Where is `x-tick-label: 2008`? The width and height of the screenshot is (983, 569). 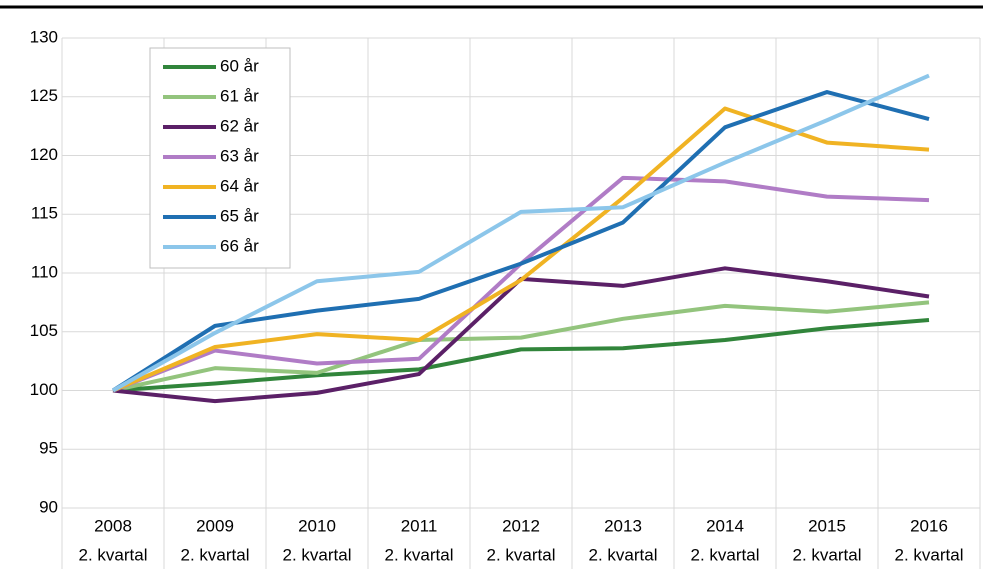 x-tick-label: 2008 is located at coordinates (113, 525).